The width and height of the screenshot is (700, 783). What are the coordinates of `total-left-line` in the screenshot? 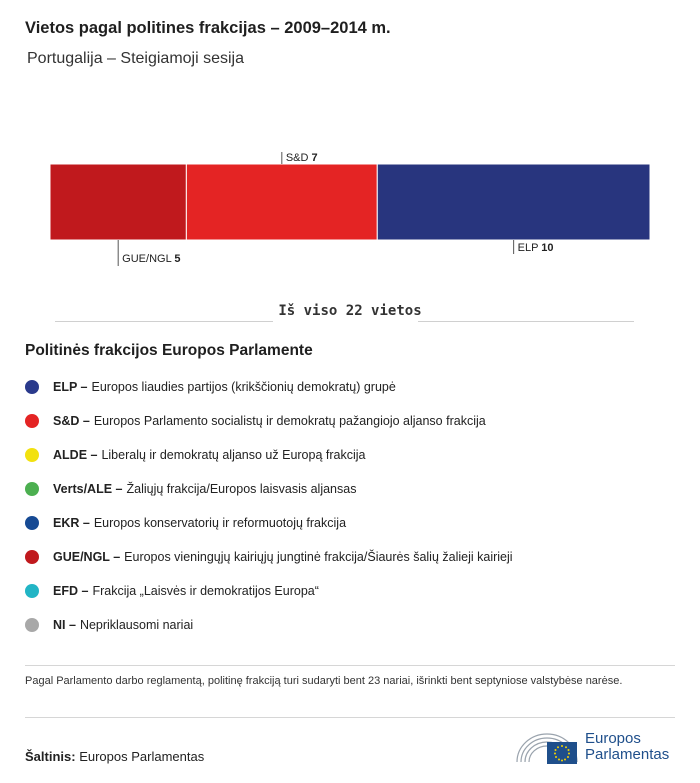 It's located at (164, 321).